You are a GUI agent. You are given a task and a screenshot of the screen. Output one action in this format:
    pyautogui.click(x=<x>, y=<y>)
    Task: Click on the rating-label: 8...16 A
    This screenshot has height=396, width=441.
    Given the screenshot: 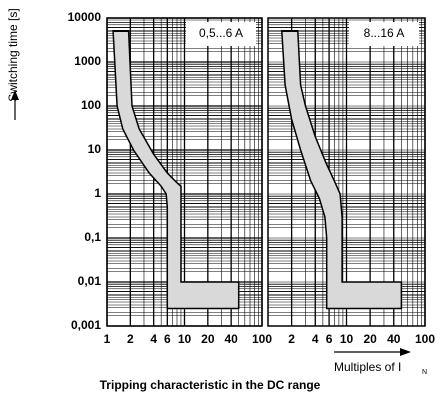 What is the action you would take?
    pyautogui.click(x=384, y=33)
    